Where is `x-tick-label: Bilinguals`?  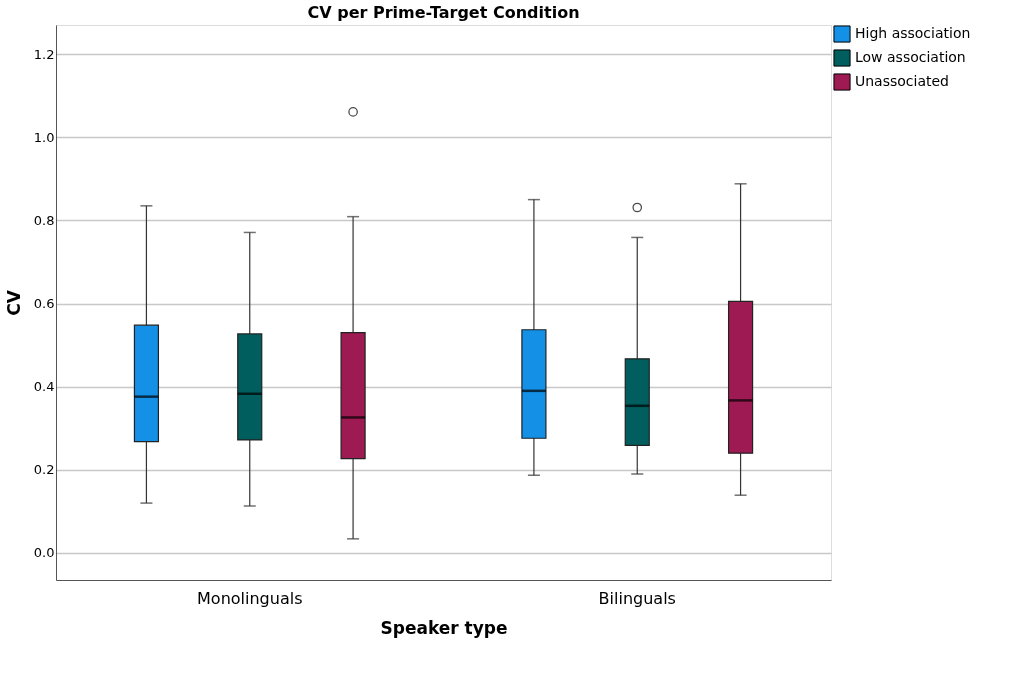 x-tick-label: Bilinguals is located at coordinates (637, 598).